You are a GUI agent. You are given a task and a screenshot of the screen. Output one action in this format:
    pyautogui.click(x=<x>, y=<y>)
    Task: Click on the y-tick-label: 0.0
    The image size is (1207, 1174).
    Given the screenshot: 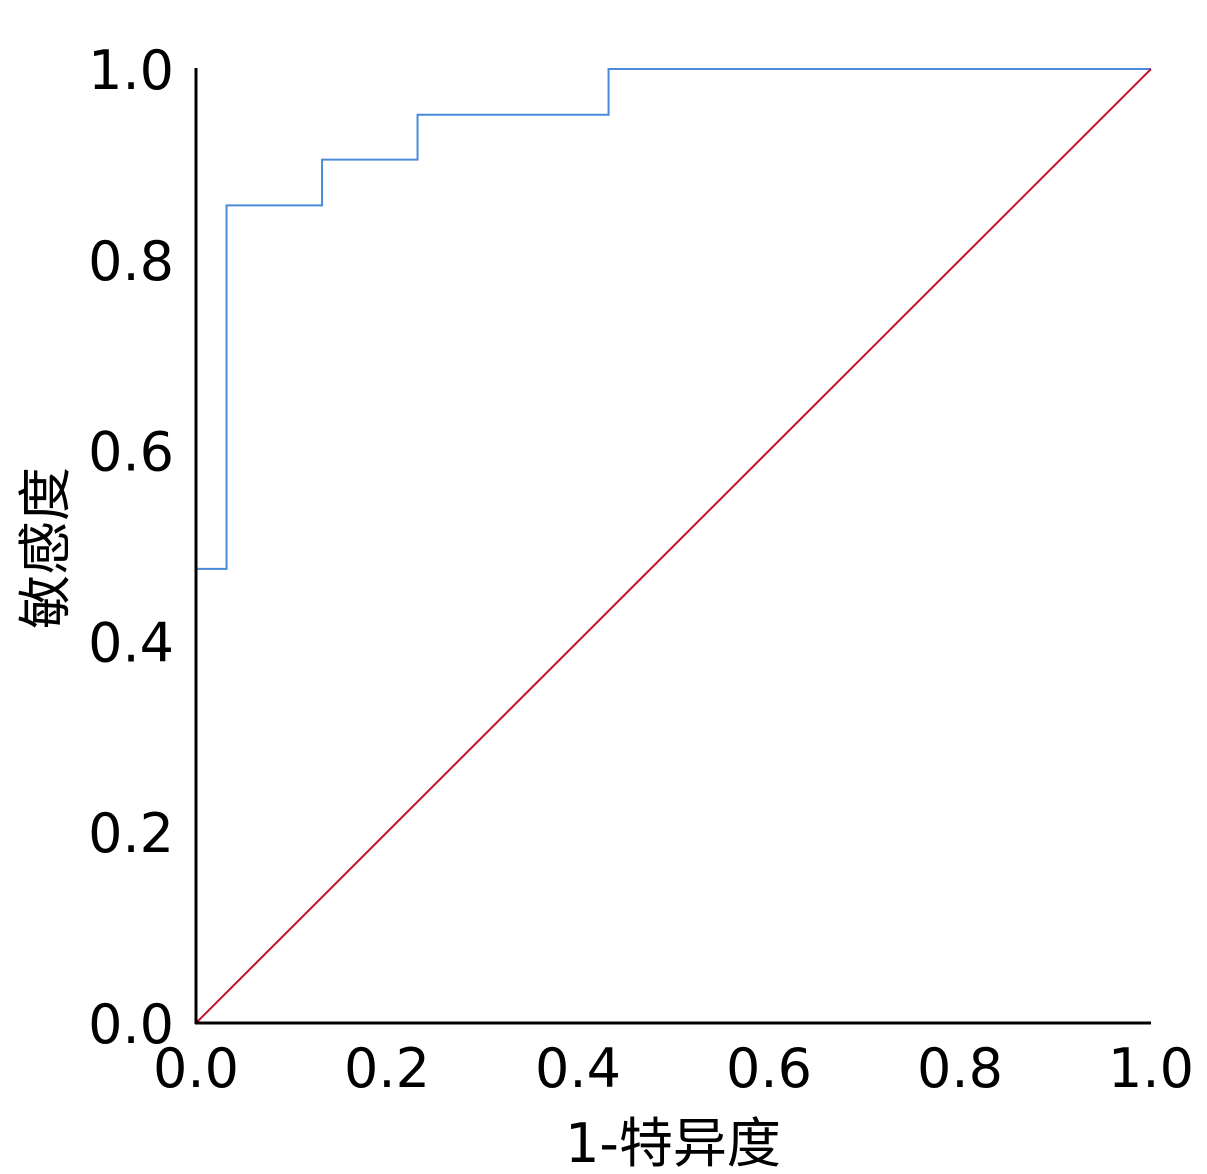 What is the action you would take?
    pyautogui.click(x=131, y=1024)
    